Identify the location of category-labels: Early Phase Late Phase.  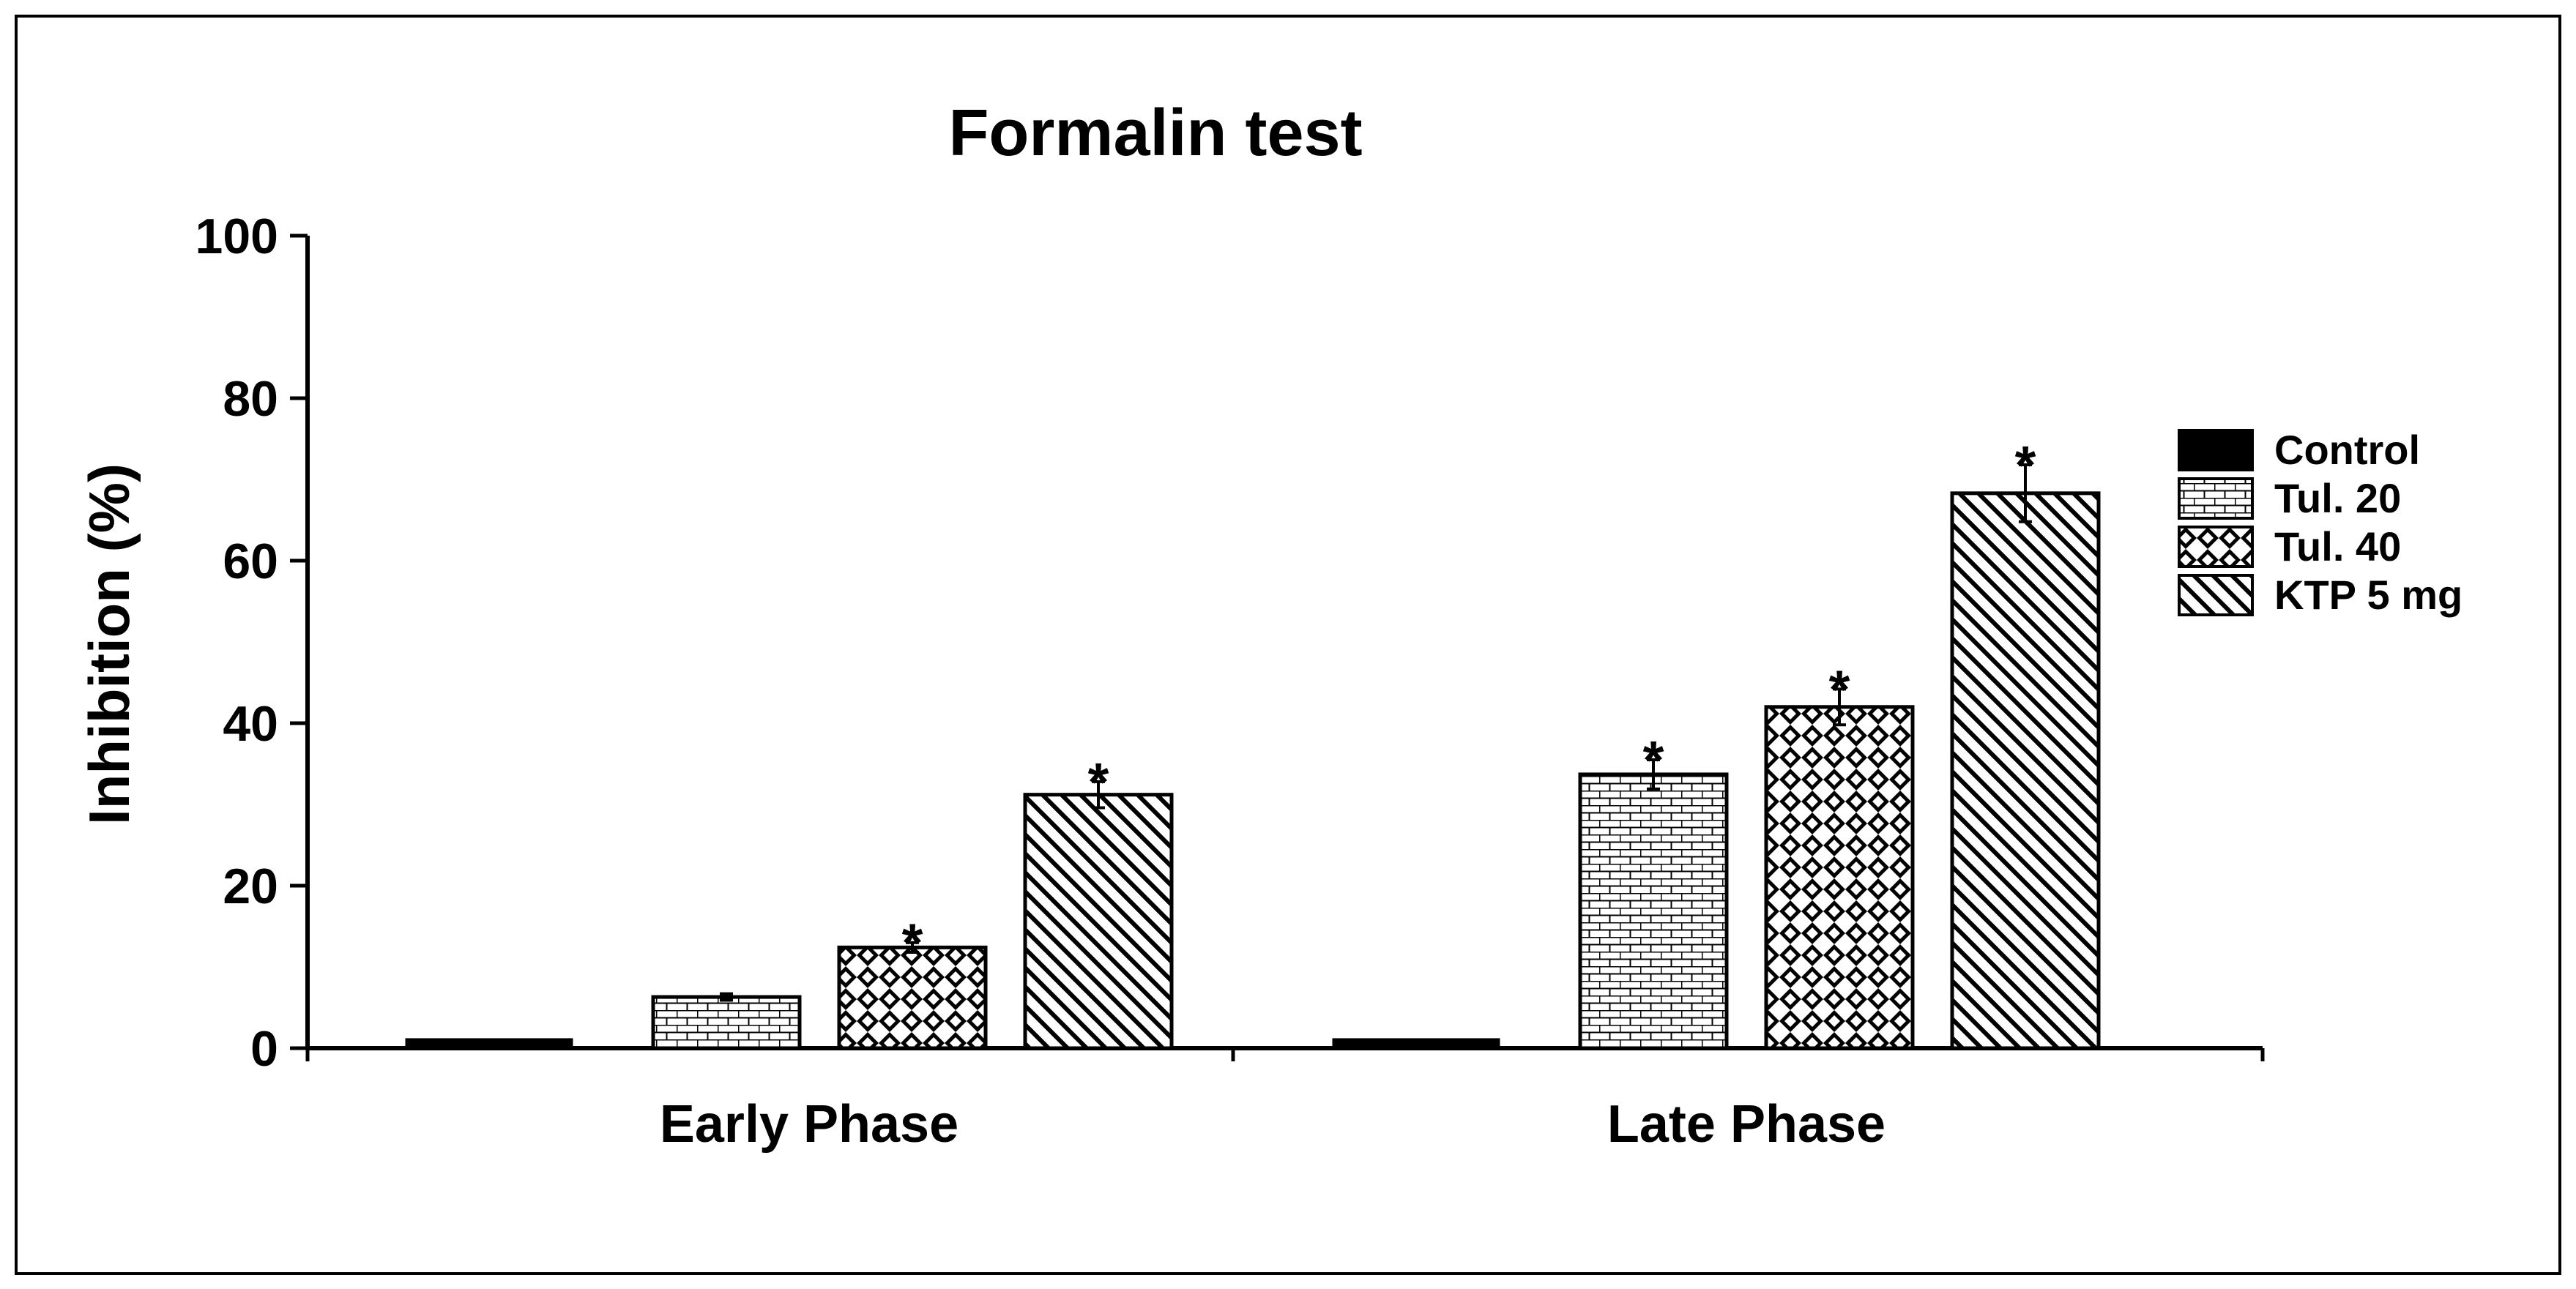
(1273, 1124).